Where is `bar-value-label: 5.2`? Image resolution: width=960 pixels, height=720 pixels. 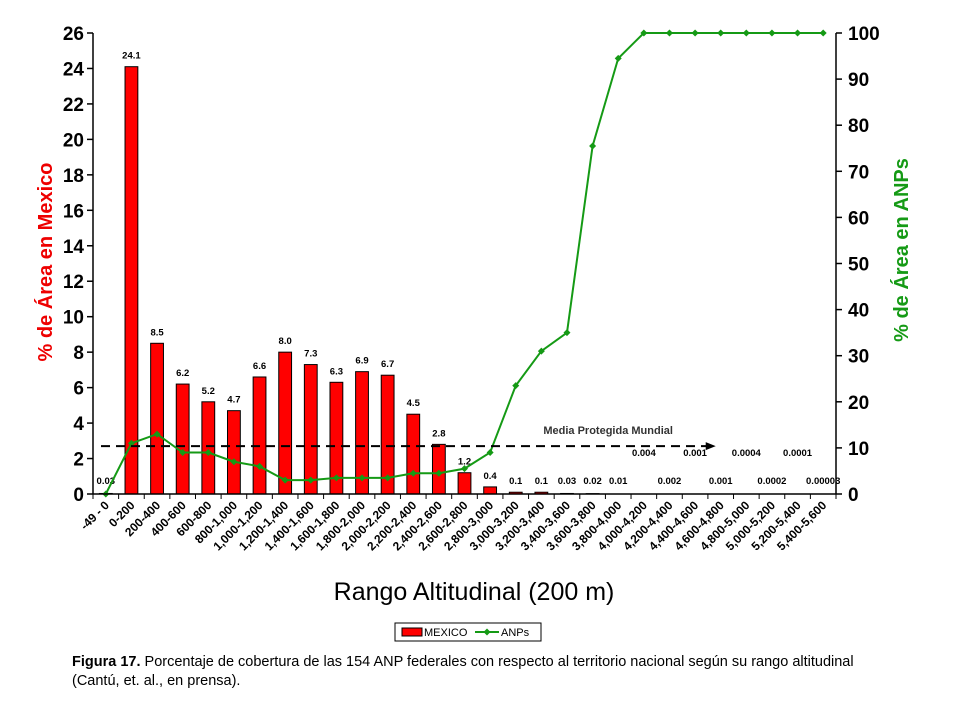 bar-value-label: 5.2 is located at coordinates (208, 391).